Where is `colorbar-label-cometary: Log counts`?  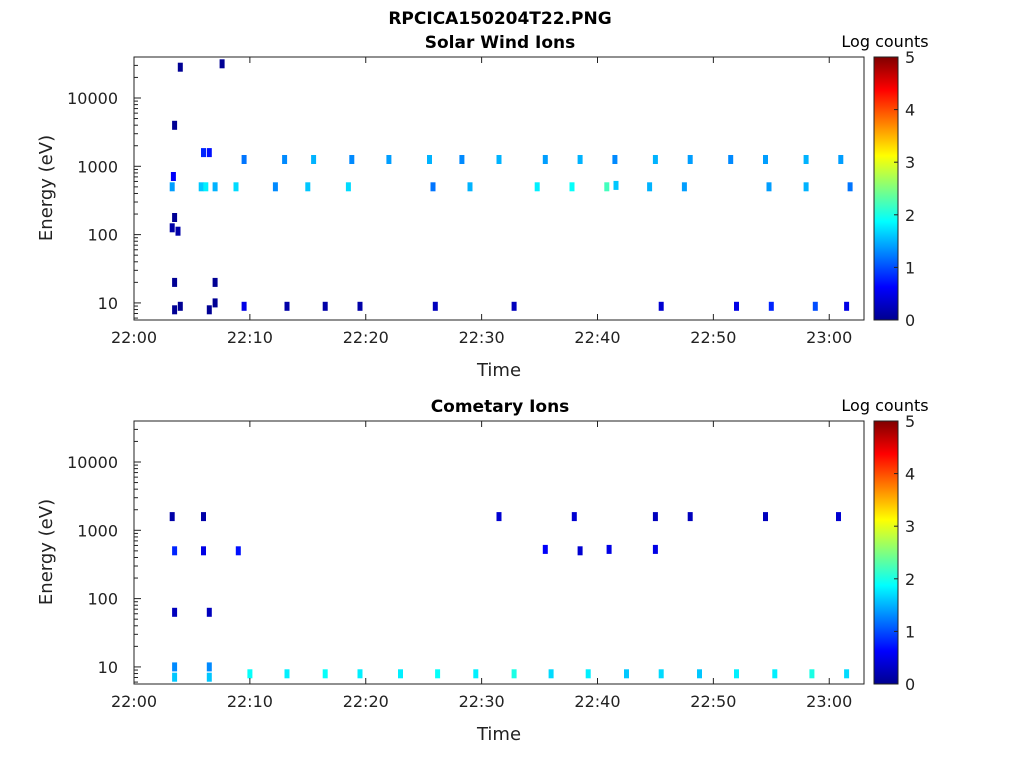 colorbar-label-cometary: Log counts is located at coordinates (884, 405).